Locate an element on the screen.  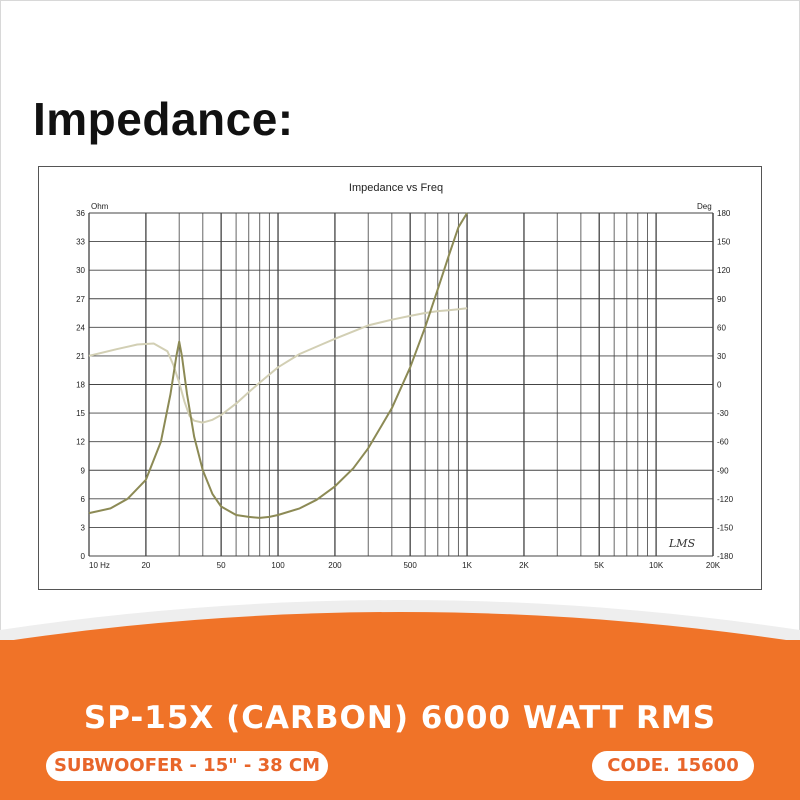
y-right-unit-label: Deg is located at coordinates (704, 206).